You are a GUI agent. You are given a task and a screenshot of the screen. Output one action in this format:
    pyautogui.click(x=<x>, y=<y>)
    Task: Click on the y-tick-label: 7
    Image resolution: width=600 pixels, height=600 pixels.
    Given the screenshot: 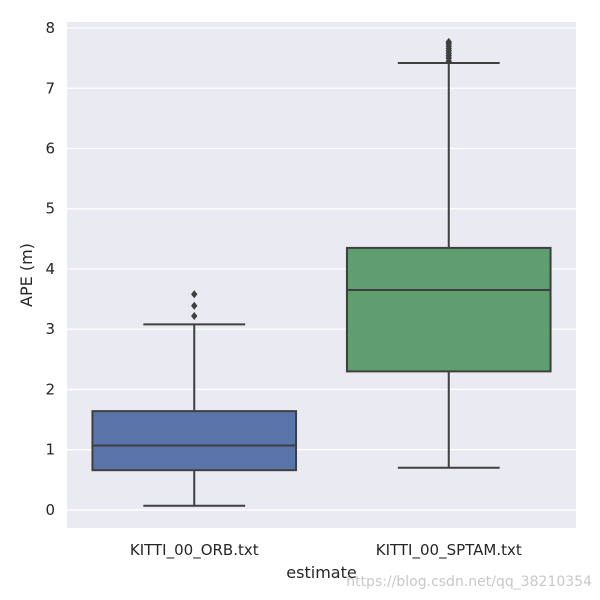 What is the action you would take?
    pyautogui.click(x=50, y=88)
    